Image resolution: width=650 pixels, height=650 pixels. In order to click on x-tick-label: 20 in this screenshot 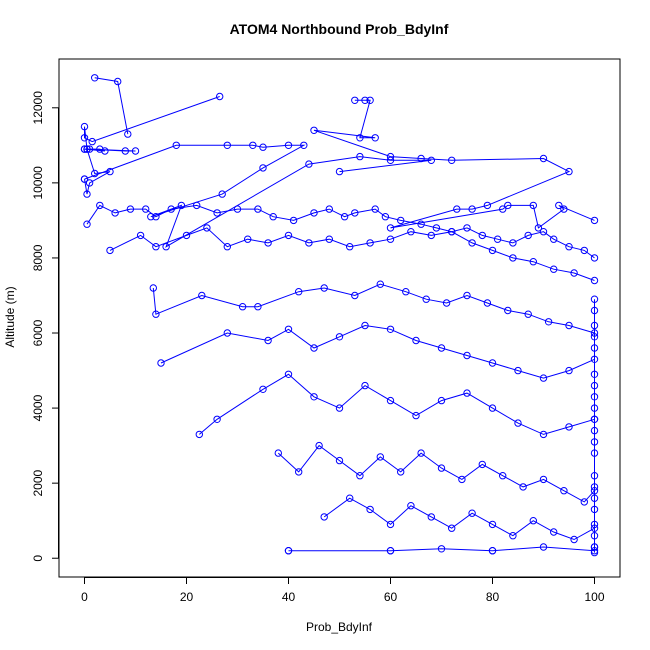, I will do `click(187, 597)`.